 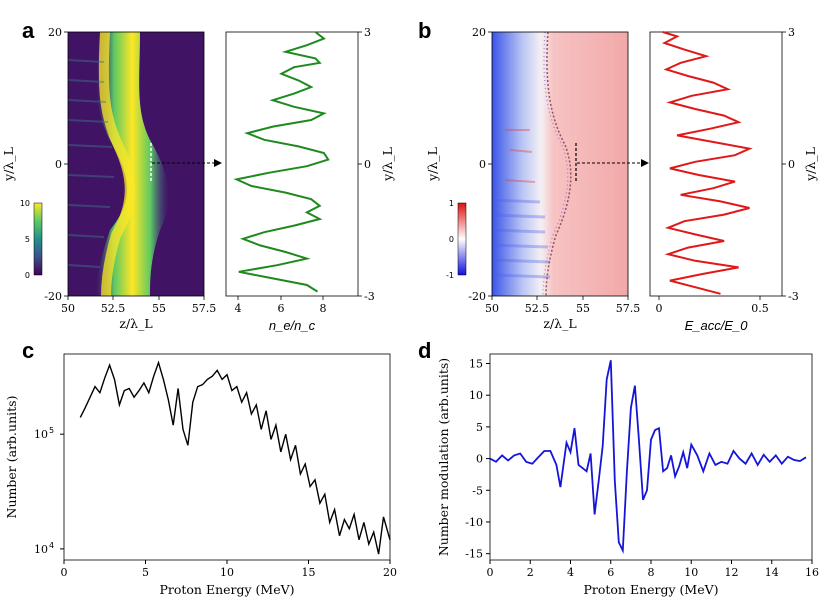 I want to click on b-arrow, so click(x=613, y=163).